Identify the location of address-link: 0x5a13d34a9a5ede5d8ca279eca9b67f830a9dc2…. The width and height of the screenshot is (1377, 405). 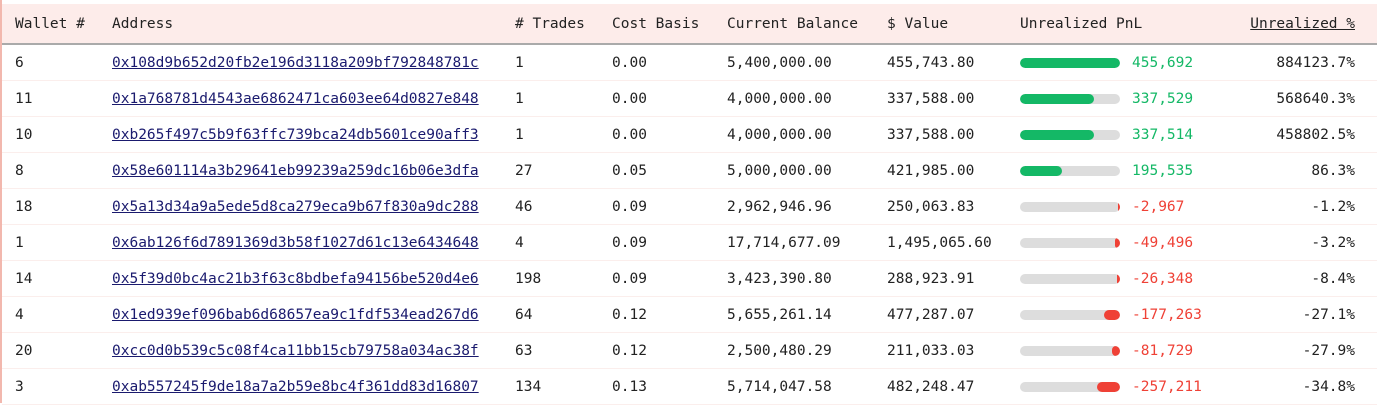
(295, 206).